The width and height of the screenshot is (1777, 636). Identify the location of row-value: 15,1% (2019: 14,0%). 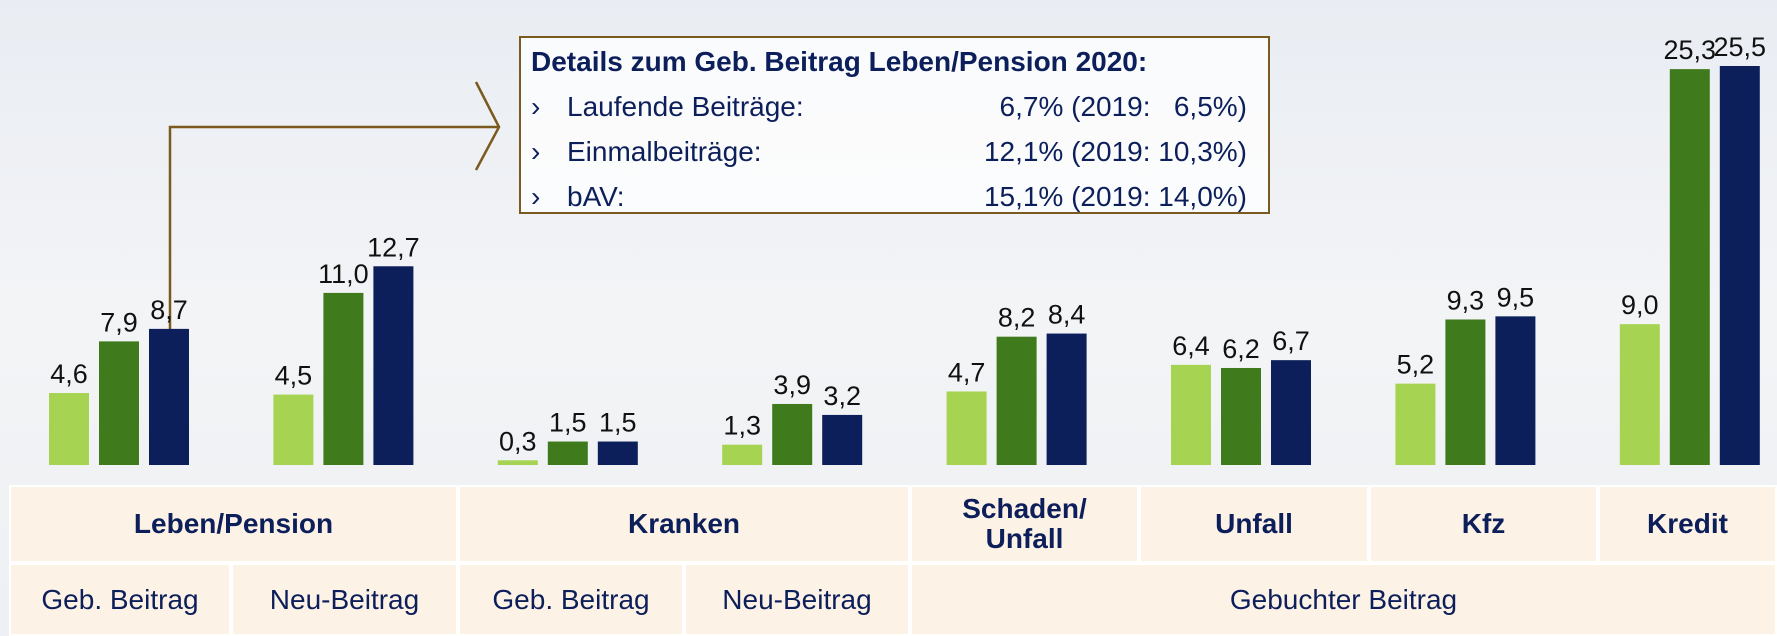
(1115, 196).